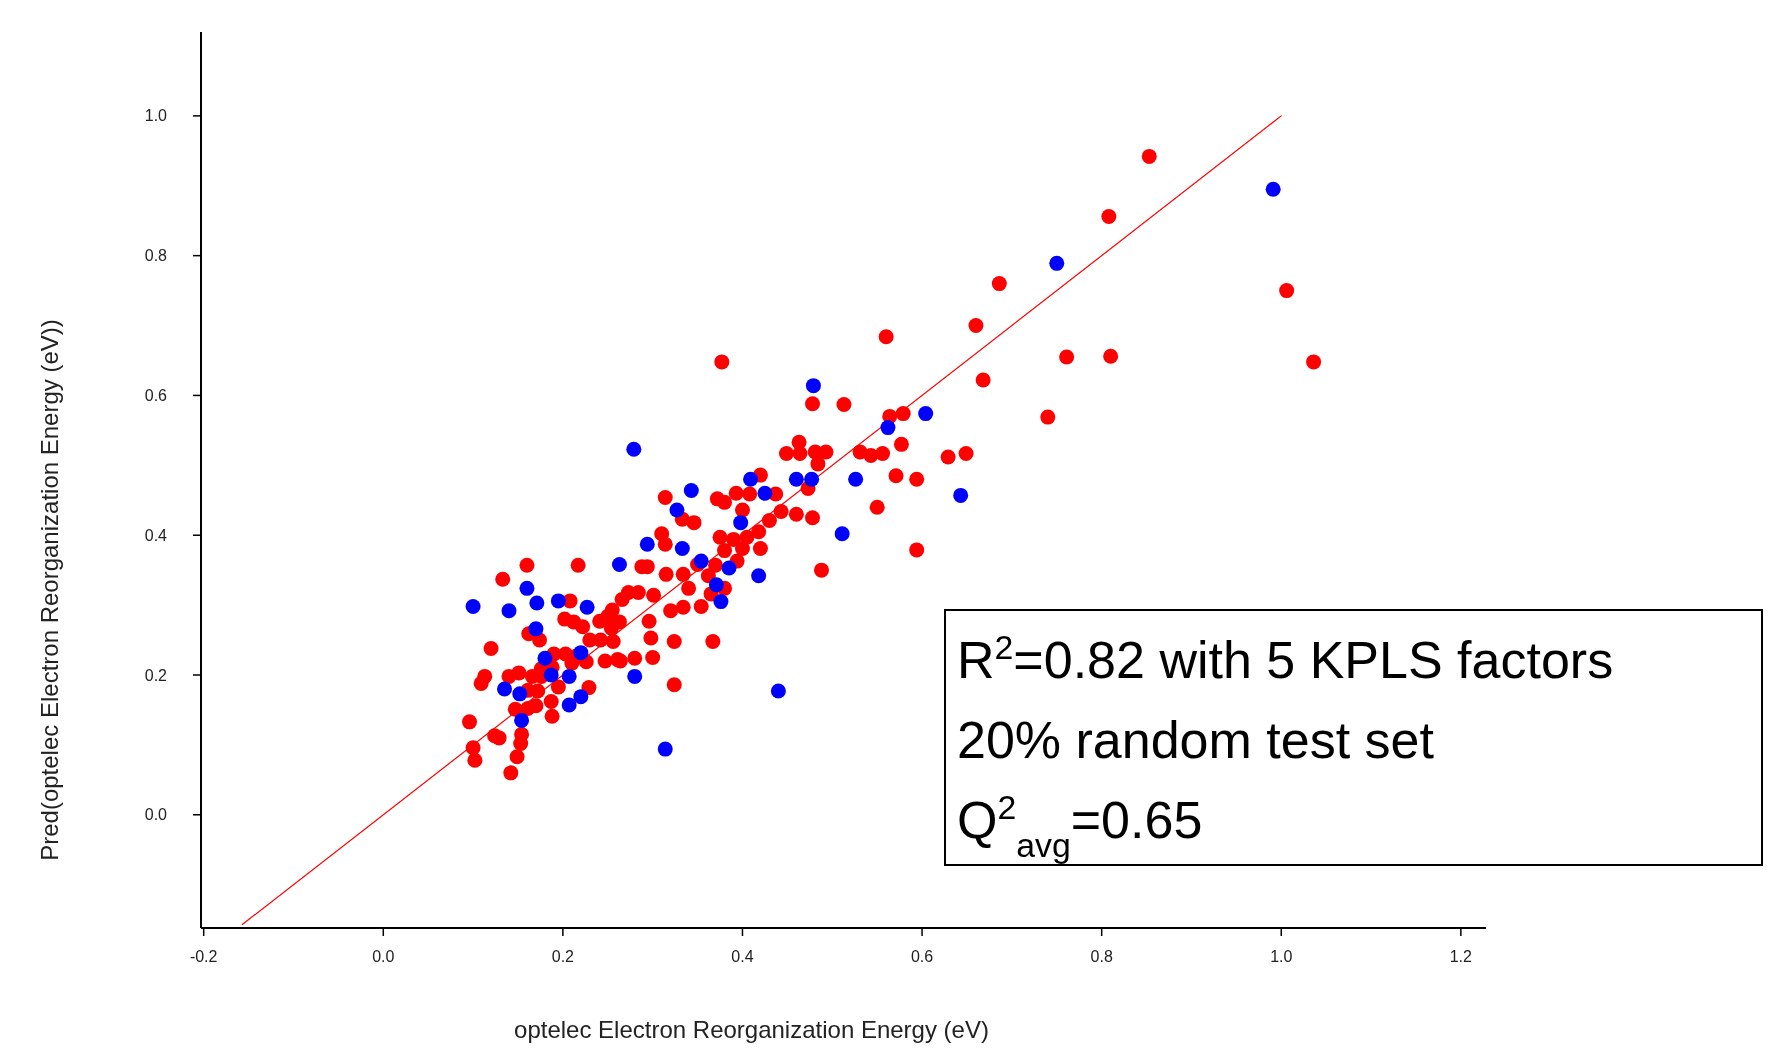 The height and width of the screenshot is (1052, 1774). I want to click on x-tick-label: -0.2, so click(203, 956).